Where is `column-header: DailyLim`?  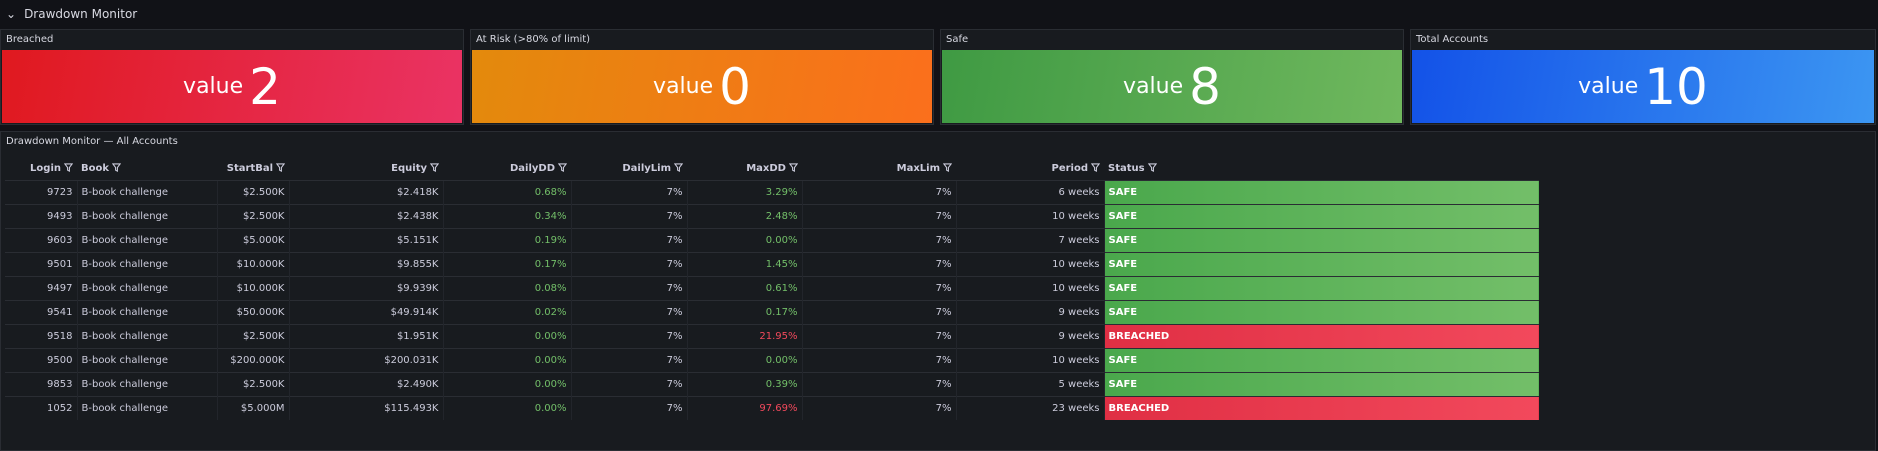 column-header: DailyLim is located at coordinates (629, 168).